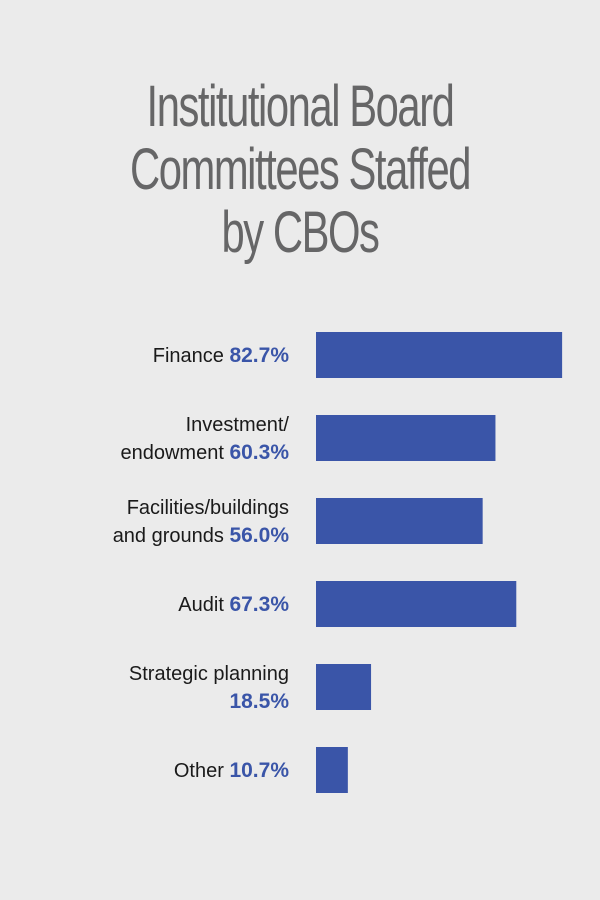  I want to click on bar-label-0-line-0: Finance 82.7%, so click(221, 355).